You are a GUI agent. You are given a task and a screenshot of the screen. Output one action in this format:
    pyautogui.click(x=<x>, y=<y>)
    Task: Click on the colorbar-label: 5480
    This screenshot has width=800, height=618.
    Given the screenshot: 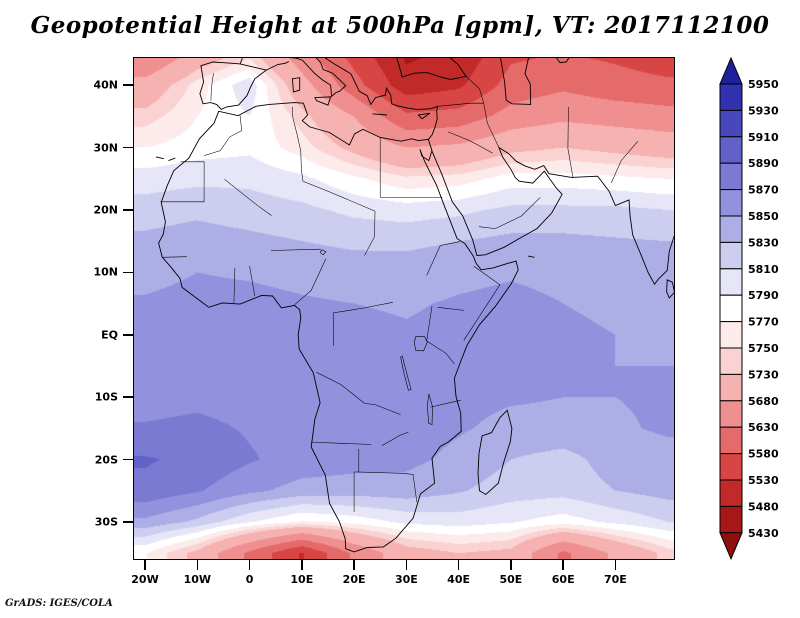 What is the action you would take?
    pyautogui.click(x=763, y=506)
    